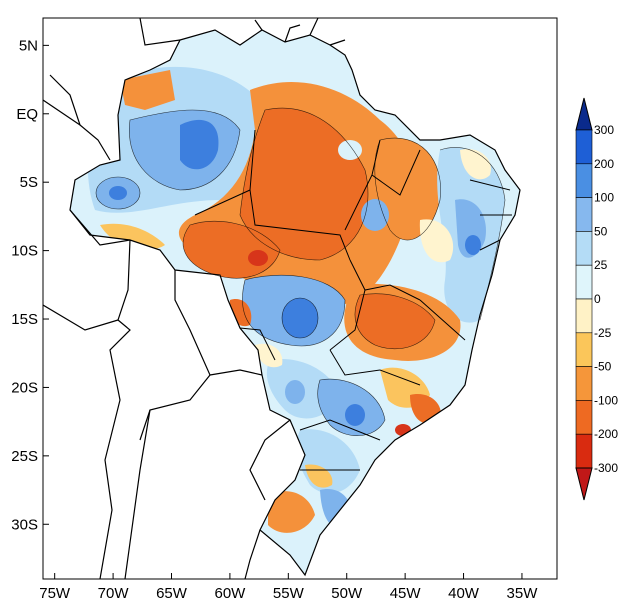 This screenshot has height=614, width=635. Describe the element at coordinates (603, 367) in the screenshot. I see `colorbar-label: -50` at that location.